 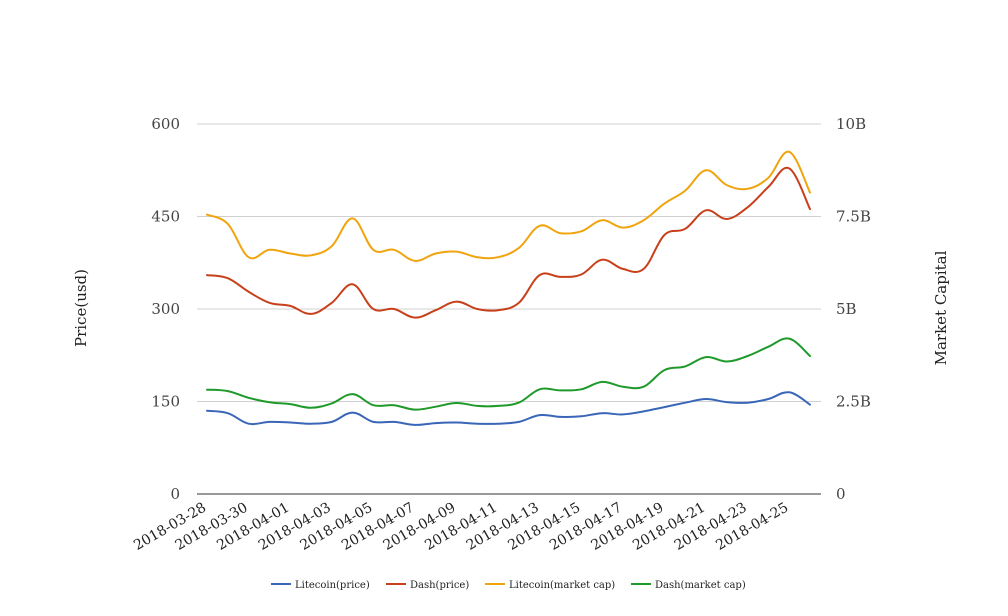 I want to click on legend-item: Dash(market cap), so click(x=688, y=585).